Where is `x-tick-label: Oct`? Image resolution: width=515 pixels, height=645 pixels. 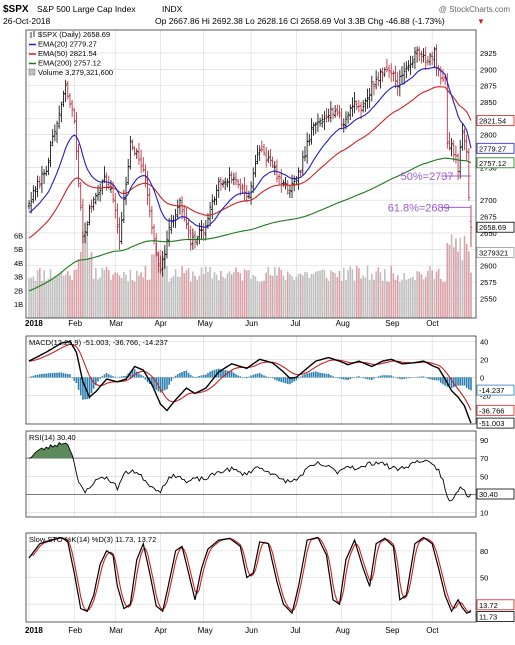
x-tick-label: Oct is located at coordinates (432, 630).